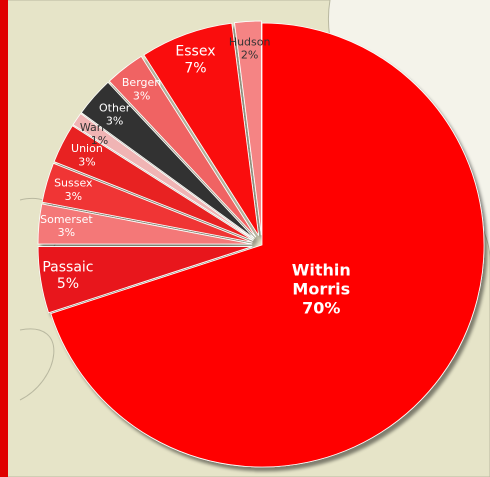 The height and width of the screenshot is (477, 490). What do you see at coordinates (321, 307) in the screenshot?
I see `slice-value-label: 70%` at bounding box center [321, 307].